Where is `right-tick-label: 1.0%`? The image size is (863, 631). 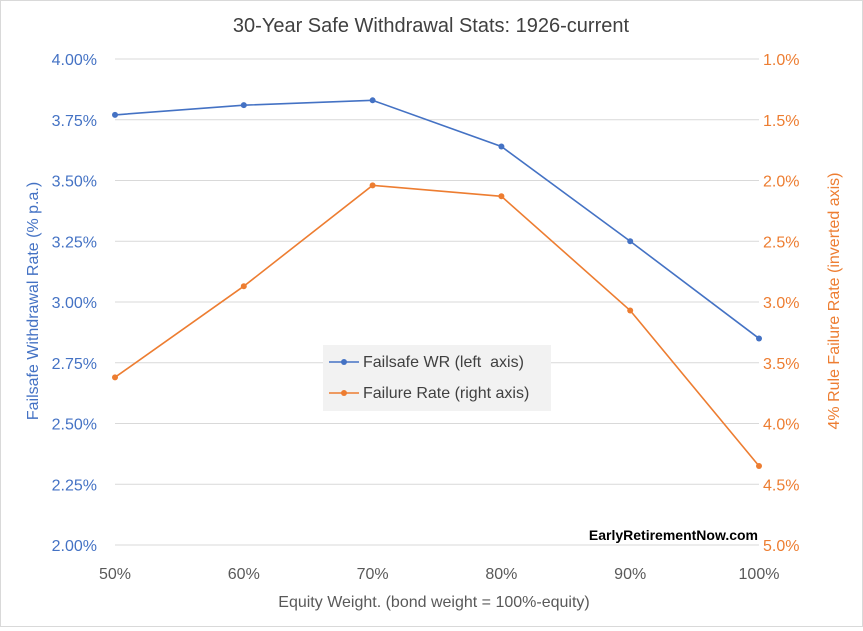 right-tick-label: 1.0% is located at coordinates (781, 60).